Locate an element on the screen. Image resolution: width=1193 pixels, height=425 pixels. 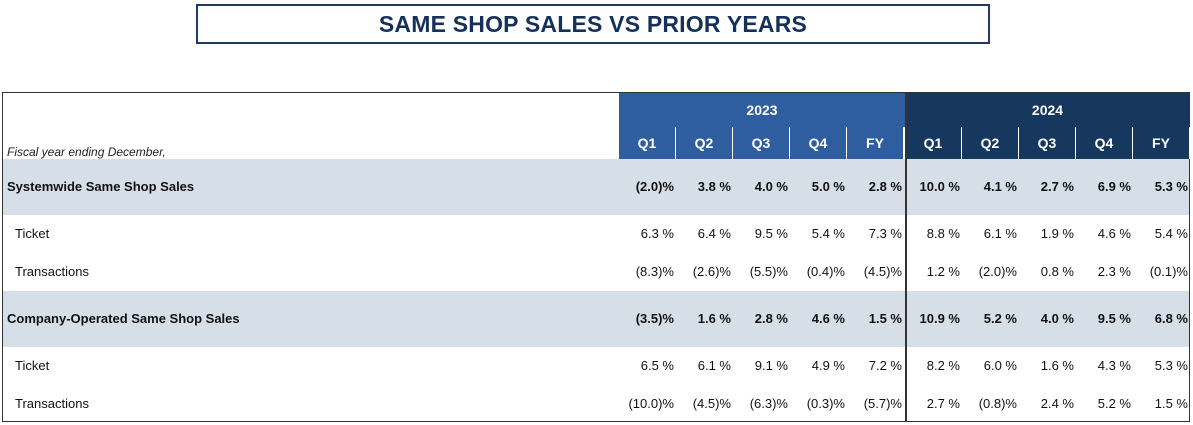
quarter-header-2024-4: FY is located at coordinates (1161, 143).